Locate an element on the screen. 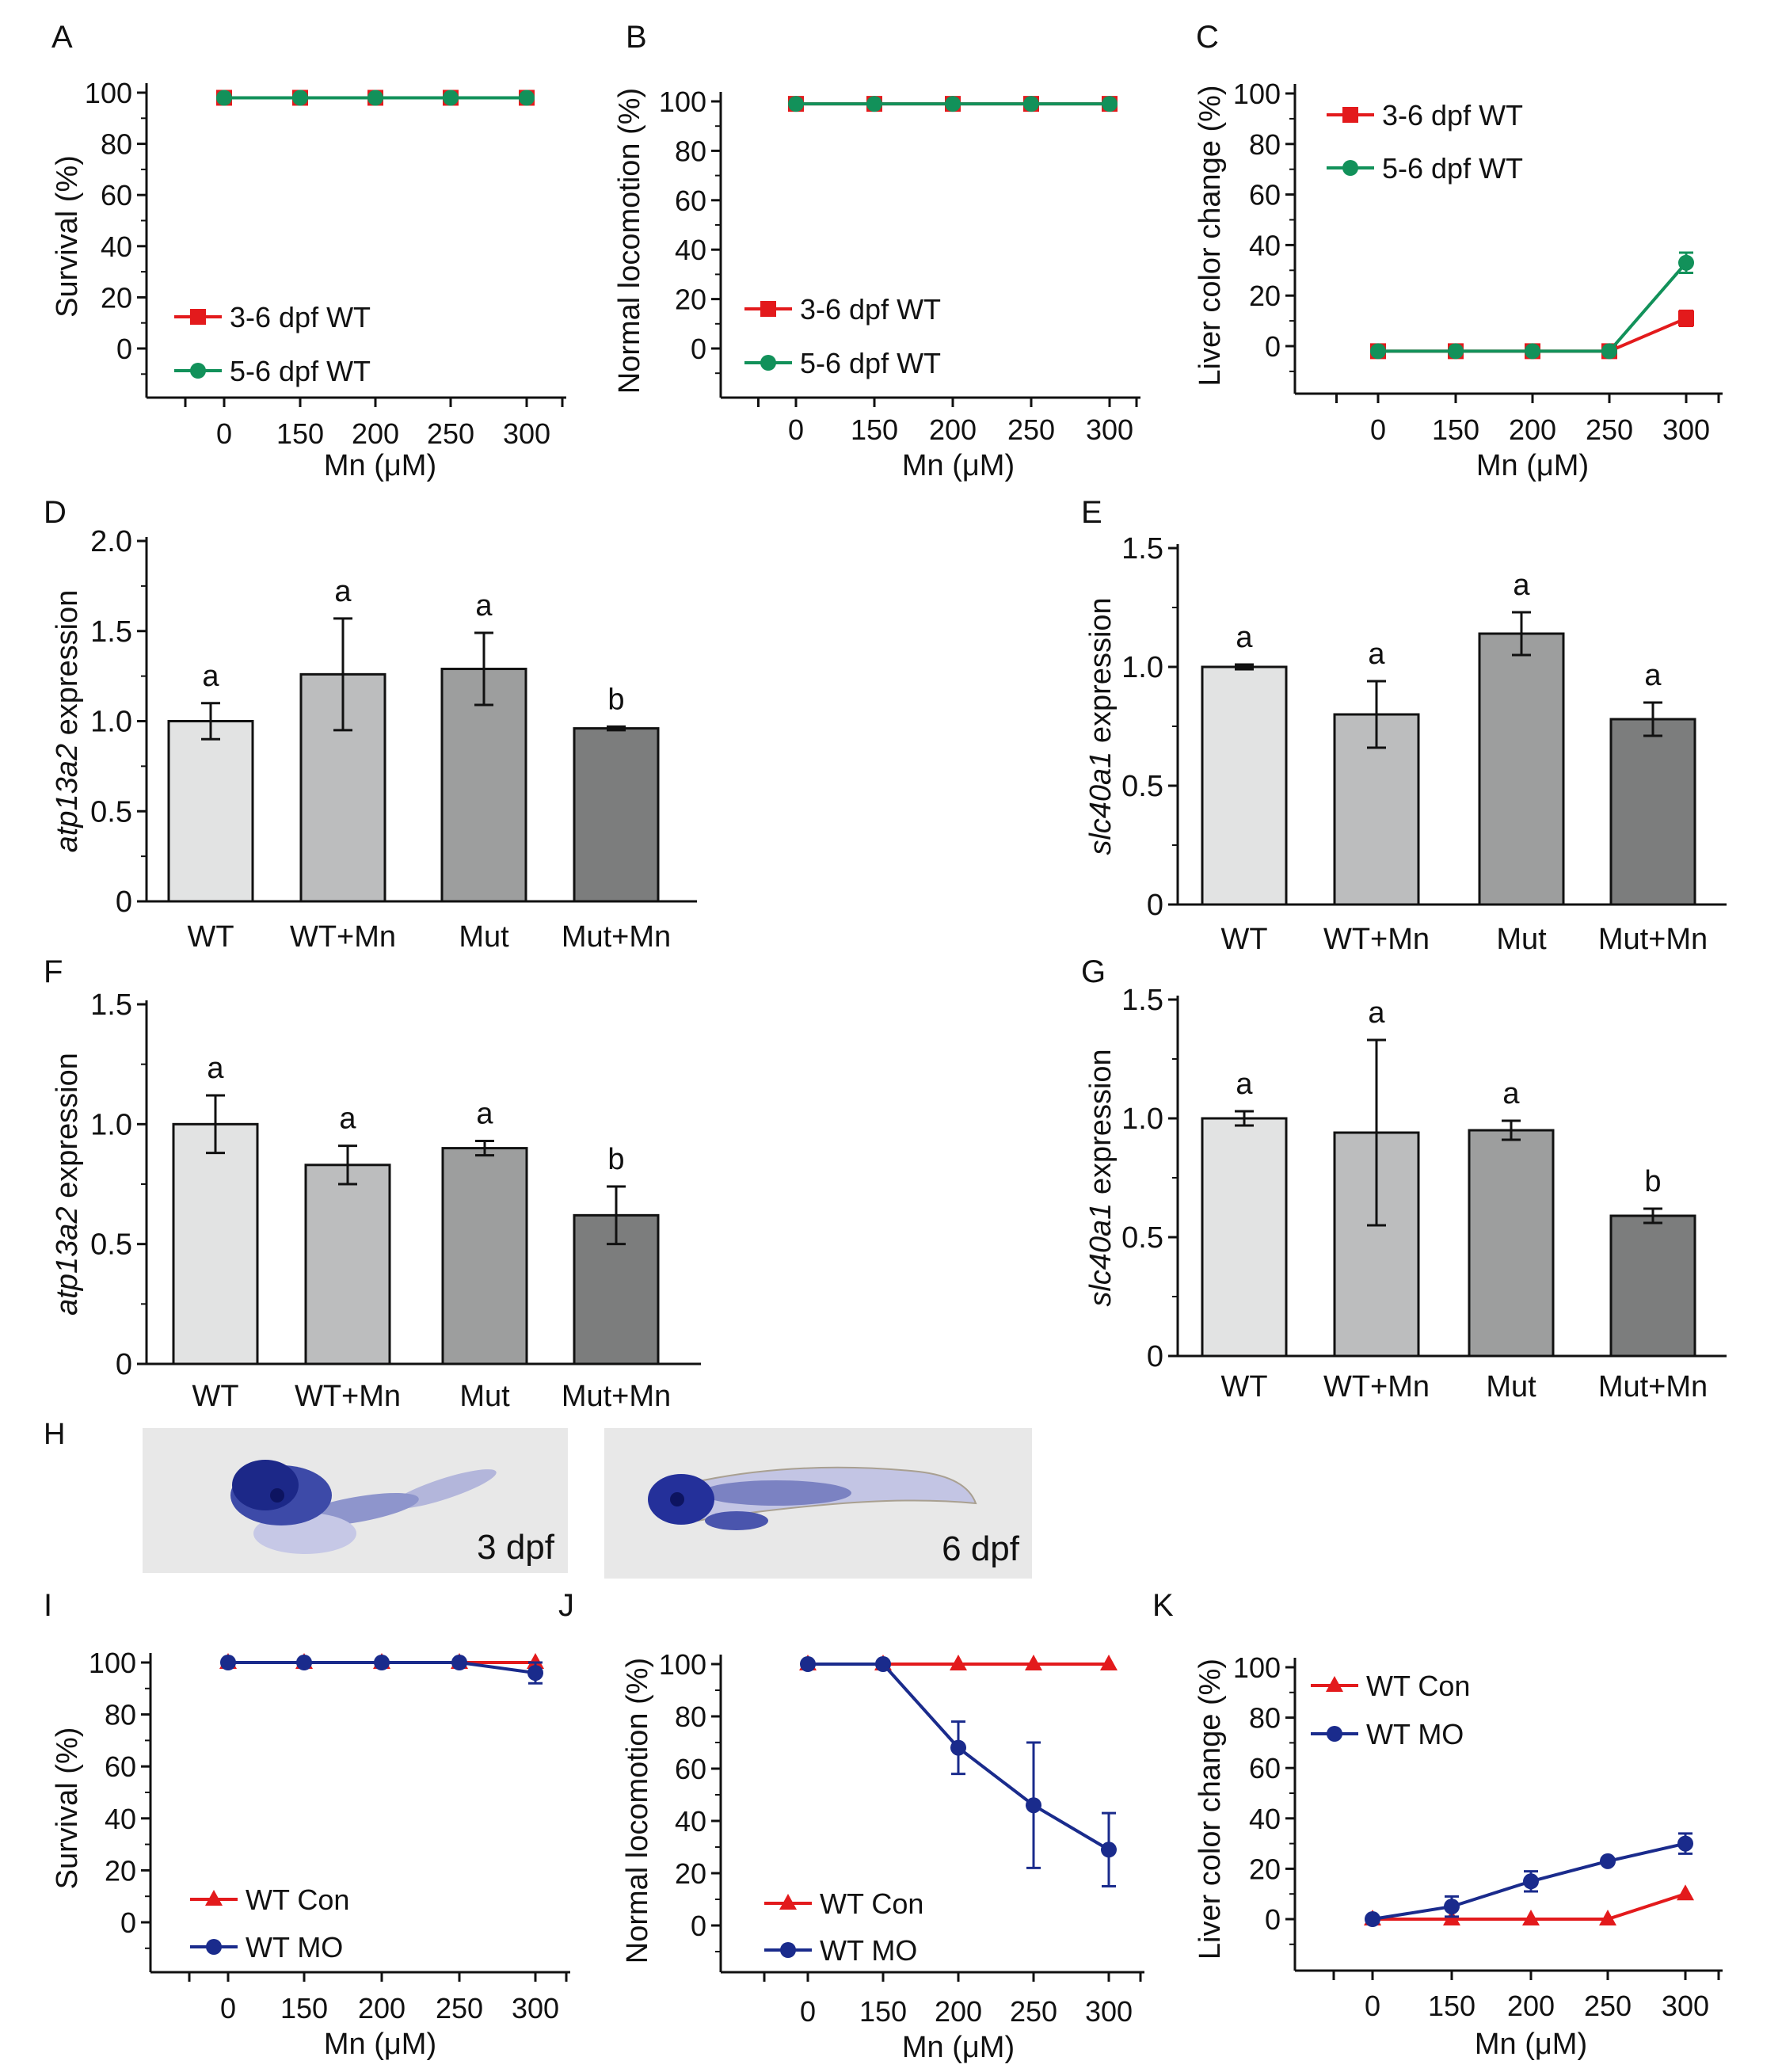  category-label: WT is located at coordinates (1243, 939).